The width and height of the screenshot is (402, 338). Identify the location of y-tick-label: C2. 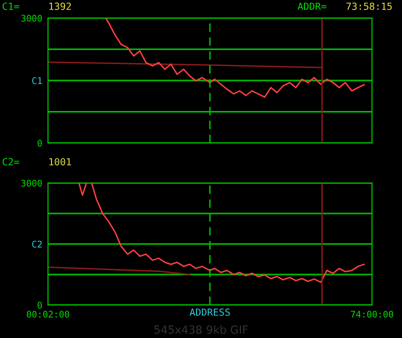
(37, 244).